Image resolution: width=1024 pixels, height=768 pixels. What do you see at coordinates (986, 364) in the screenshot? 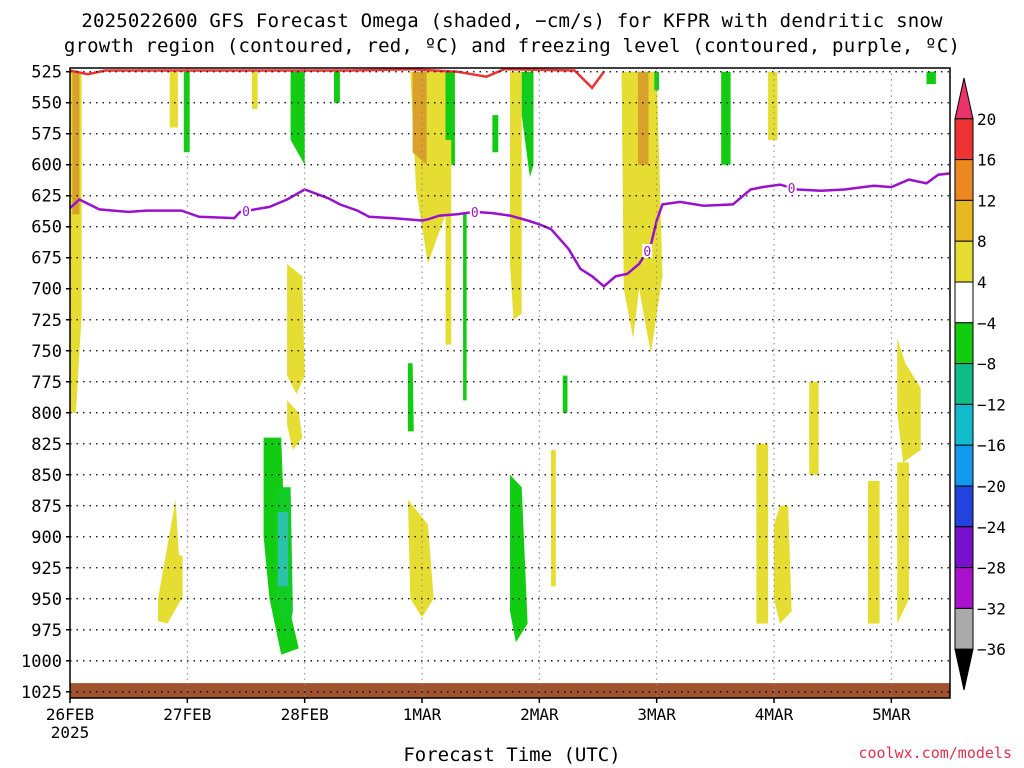
I see `colorbar-level-label: −8` at bounding box center [986, 364].